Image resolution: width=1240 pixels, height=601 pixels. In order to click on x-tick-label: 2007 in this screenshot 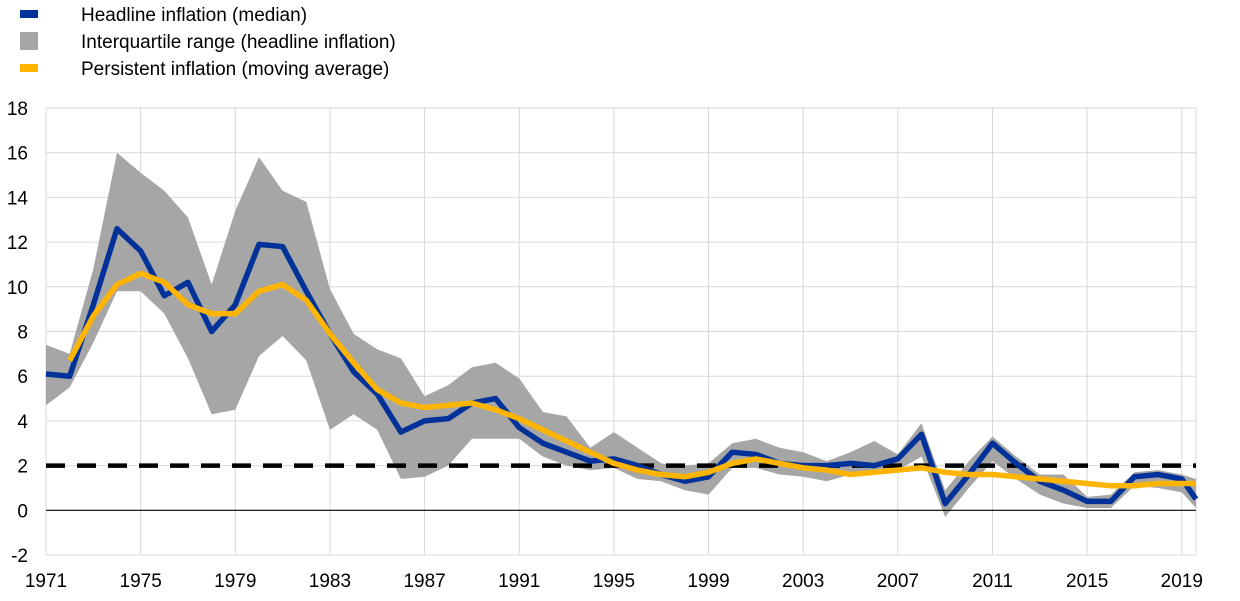, I will do `click(898, 581)`.